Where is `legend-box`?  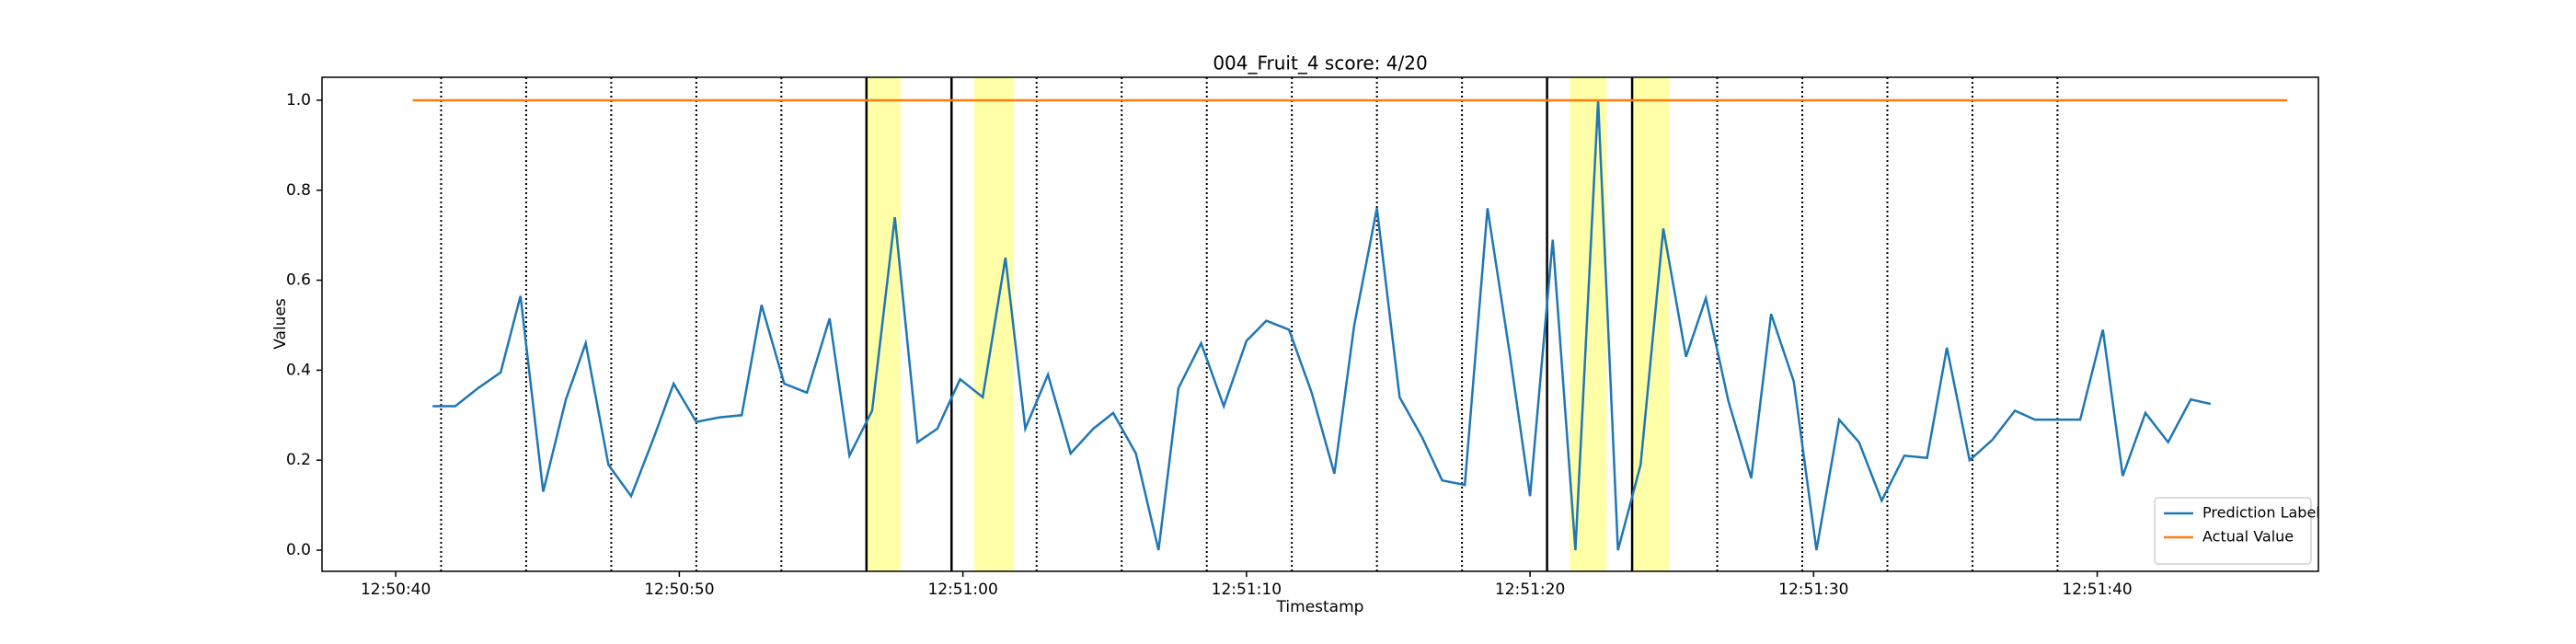
legend-box is located at coordinates (2233, 531).